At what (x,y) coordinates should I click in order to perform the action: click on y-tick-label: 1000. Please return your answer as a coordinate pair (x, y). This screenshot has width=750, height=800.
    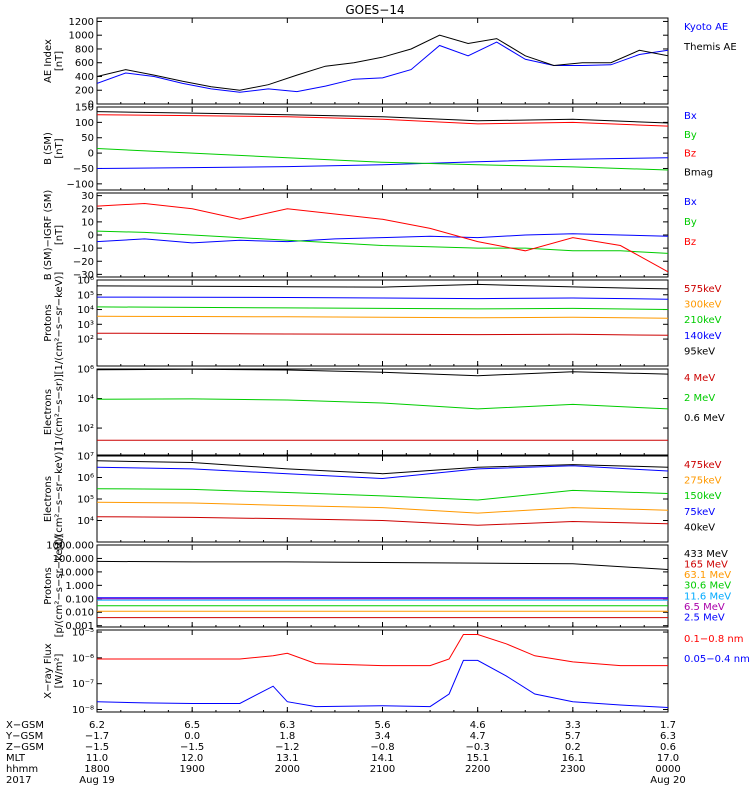
    Looking at the image, I should click on (81, 36).